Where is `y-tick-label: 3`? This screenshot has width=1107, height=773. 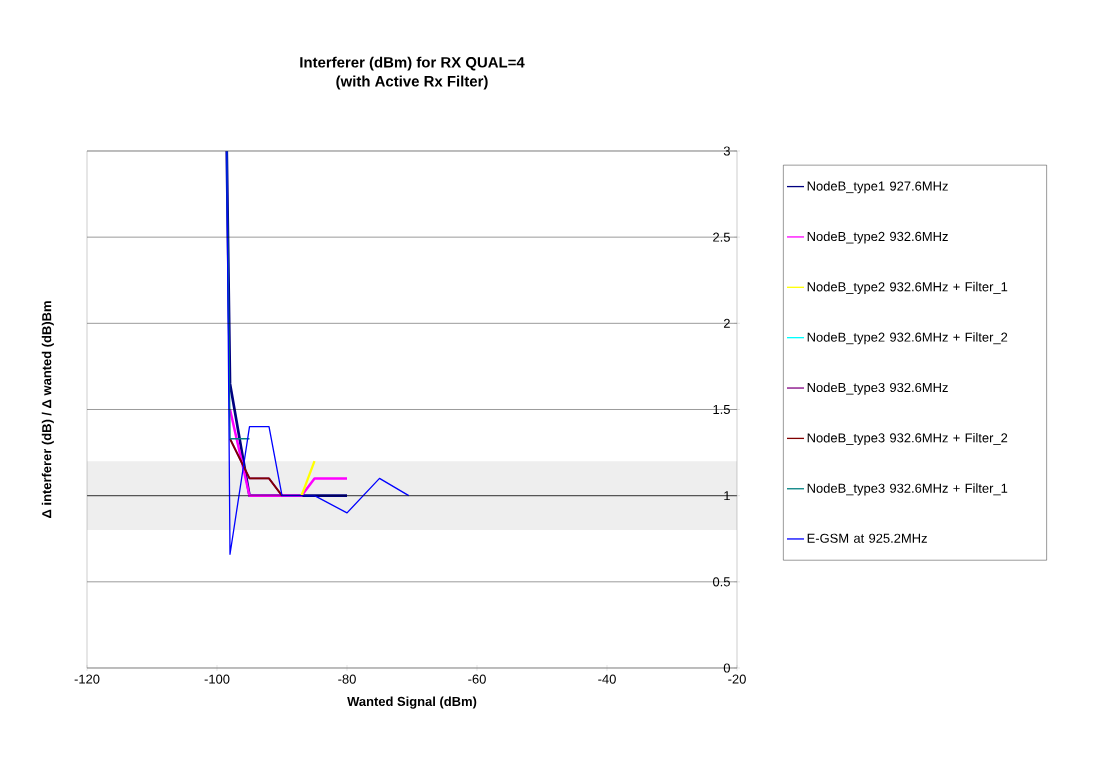 y-tick-label: 3 is located at coordinates (726, 151).